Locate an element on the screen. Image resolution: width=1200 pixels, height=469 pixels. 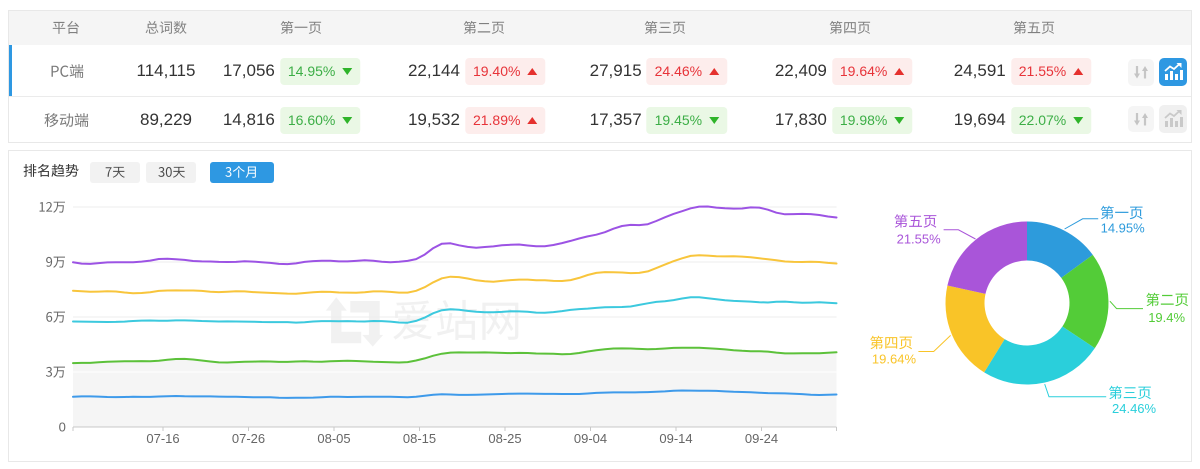
svg-text: 19.4% is located at coordinates (1166, 317).